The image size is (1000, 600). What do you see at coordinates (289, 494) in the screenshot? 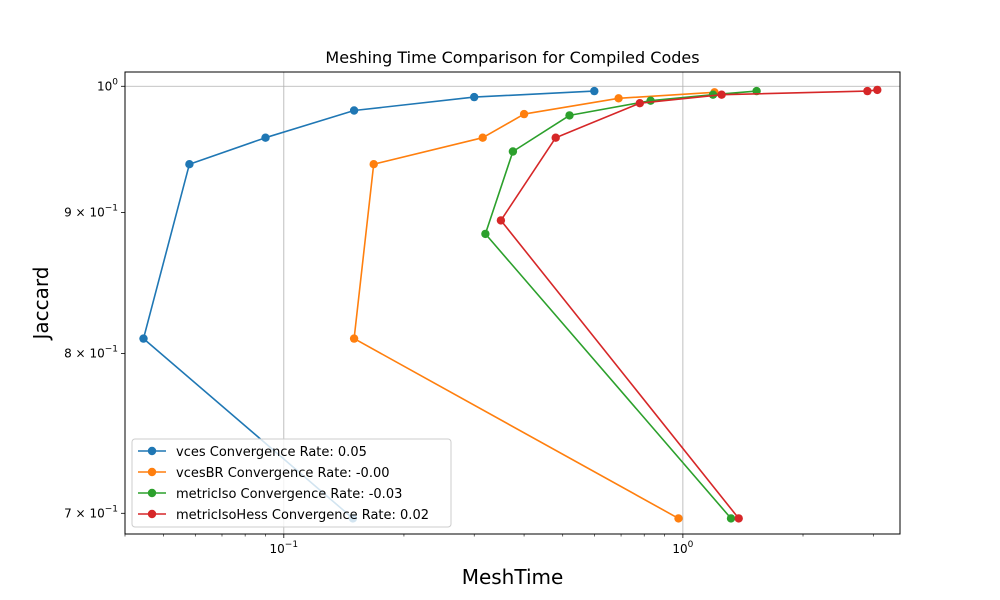
I see `legend-label: metricIso Convergence Rate: -0.03` at bounding box center [289, 494].